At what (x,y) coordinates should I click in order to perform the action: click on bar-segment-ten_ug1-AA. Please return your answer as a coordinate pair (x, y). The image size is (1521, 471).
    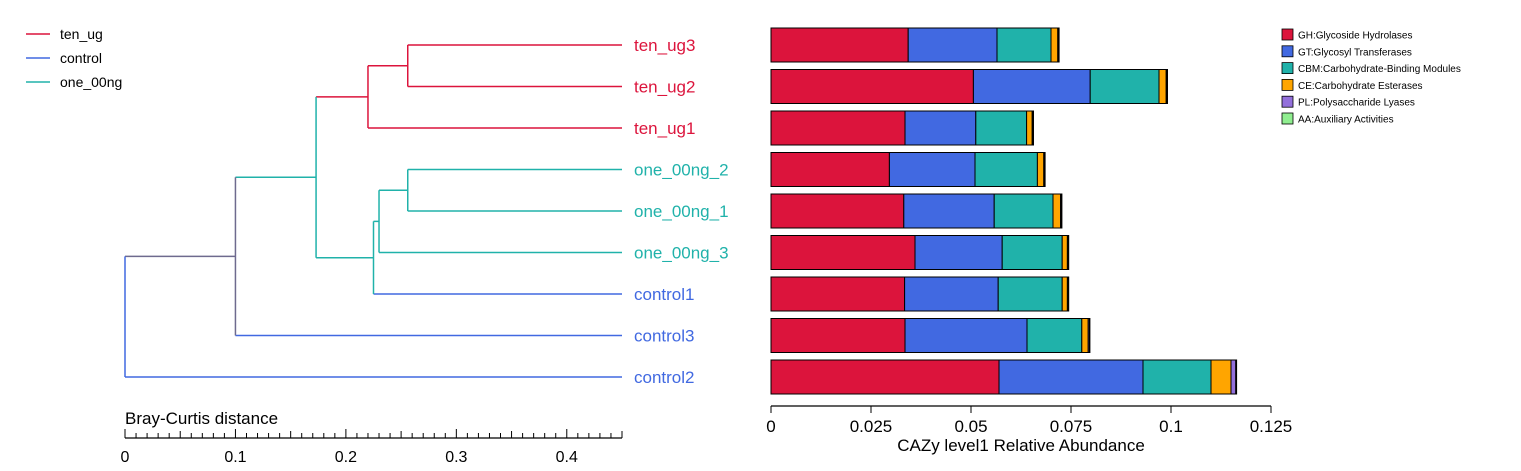
    Looking at the image, I should click on (1033, 128).